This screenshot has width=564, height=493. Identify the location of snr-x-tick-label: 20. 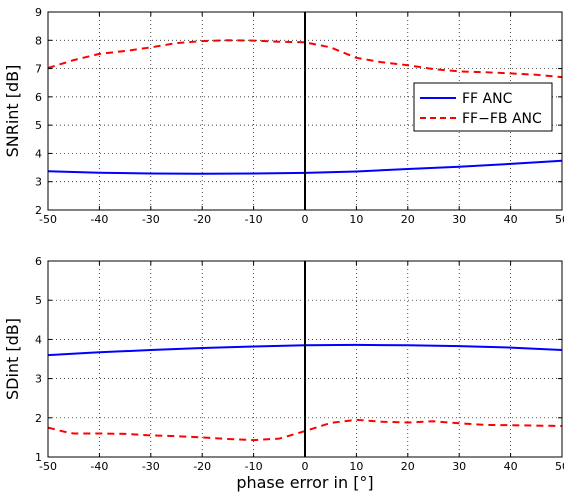
(408, 219).